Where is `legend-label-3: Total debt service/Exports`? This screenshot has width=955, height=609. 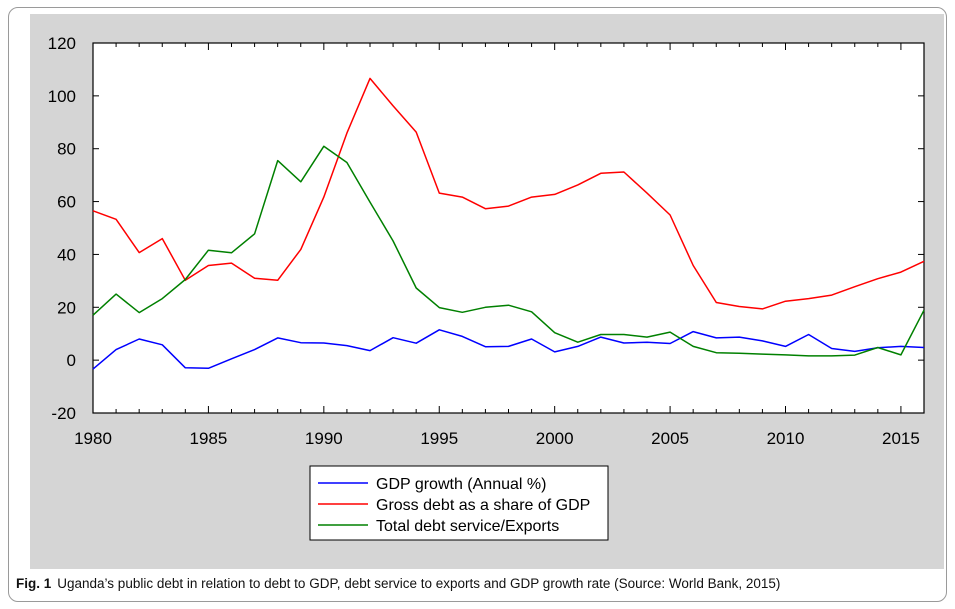
legend-label-3: Total debt service/Exports is located at coordinates (467, 526).